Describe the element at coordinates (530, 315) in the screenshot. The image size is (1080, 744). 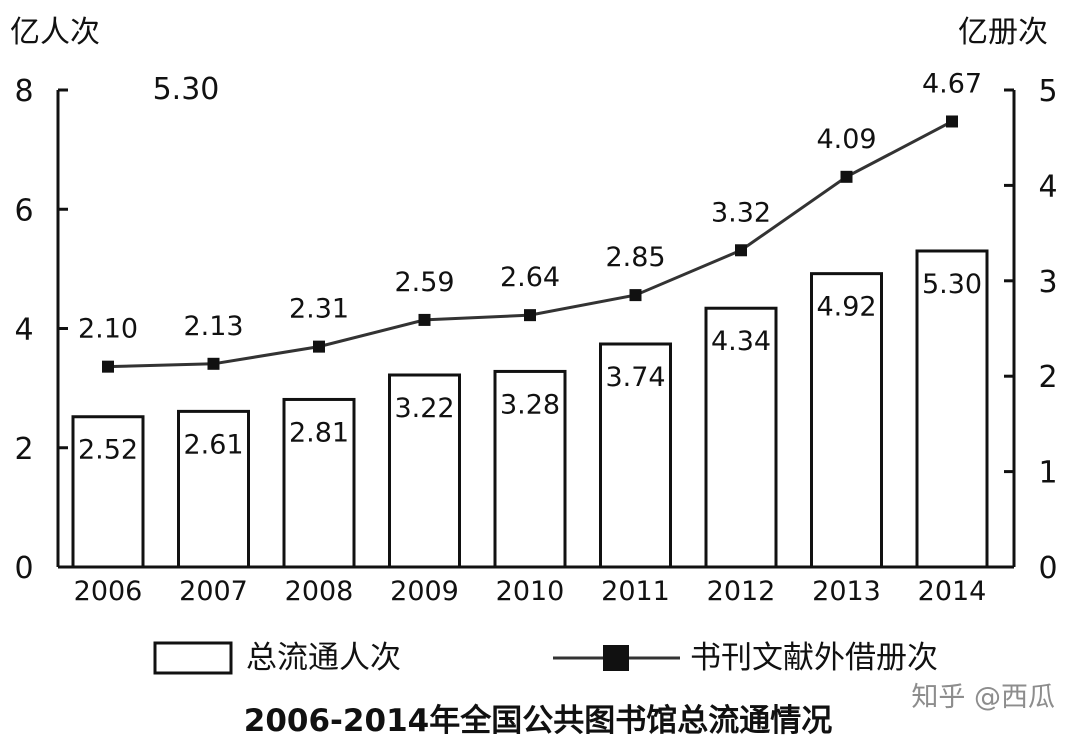
I see `line-point-2010` at that location.